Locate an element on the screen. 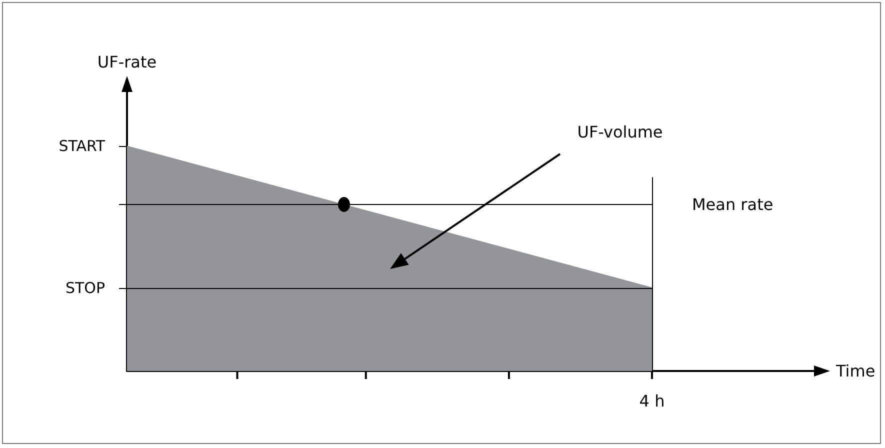 The height and width of the screenshot is (448, 885). x-axis-title: Time is located at coordinates (855, 371).